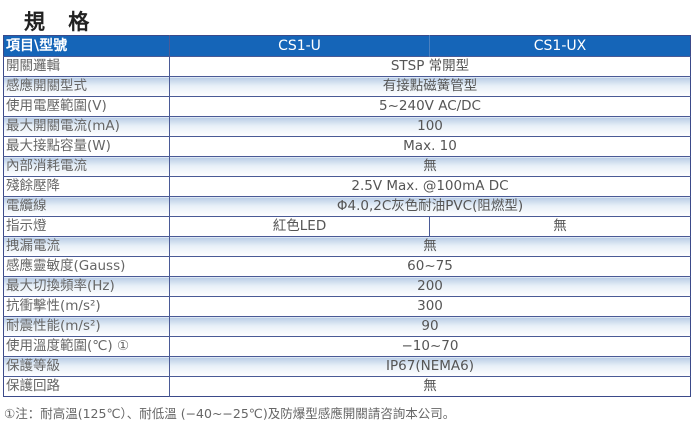 The width and height of the screenshot is (696, 437). I want to click on table-row: 最大切換頻率(Hz) 200, so click(347, 286).